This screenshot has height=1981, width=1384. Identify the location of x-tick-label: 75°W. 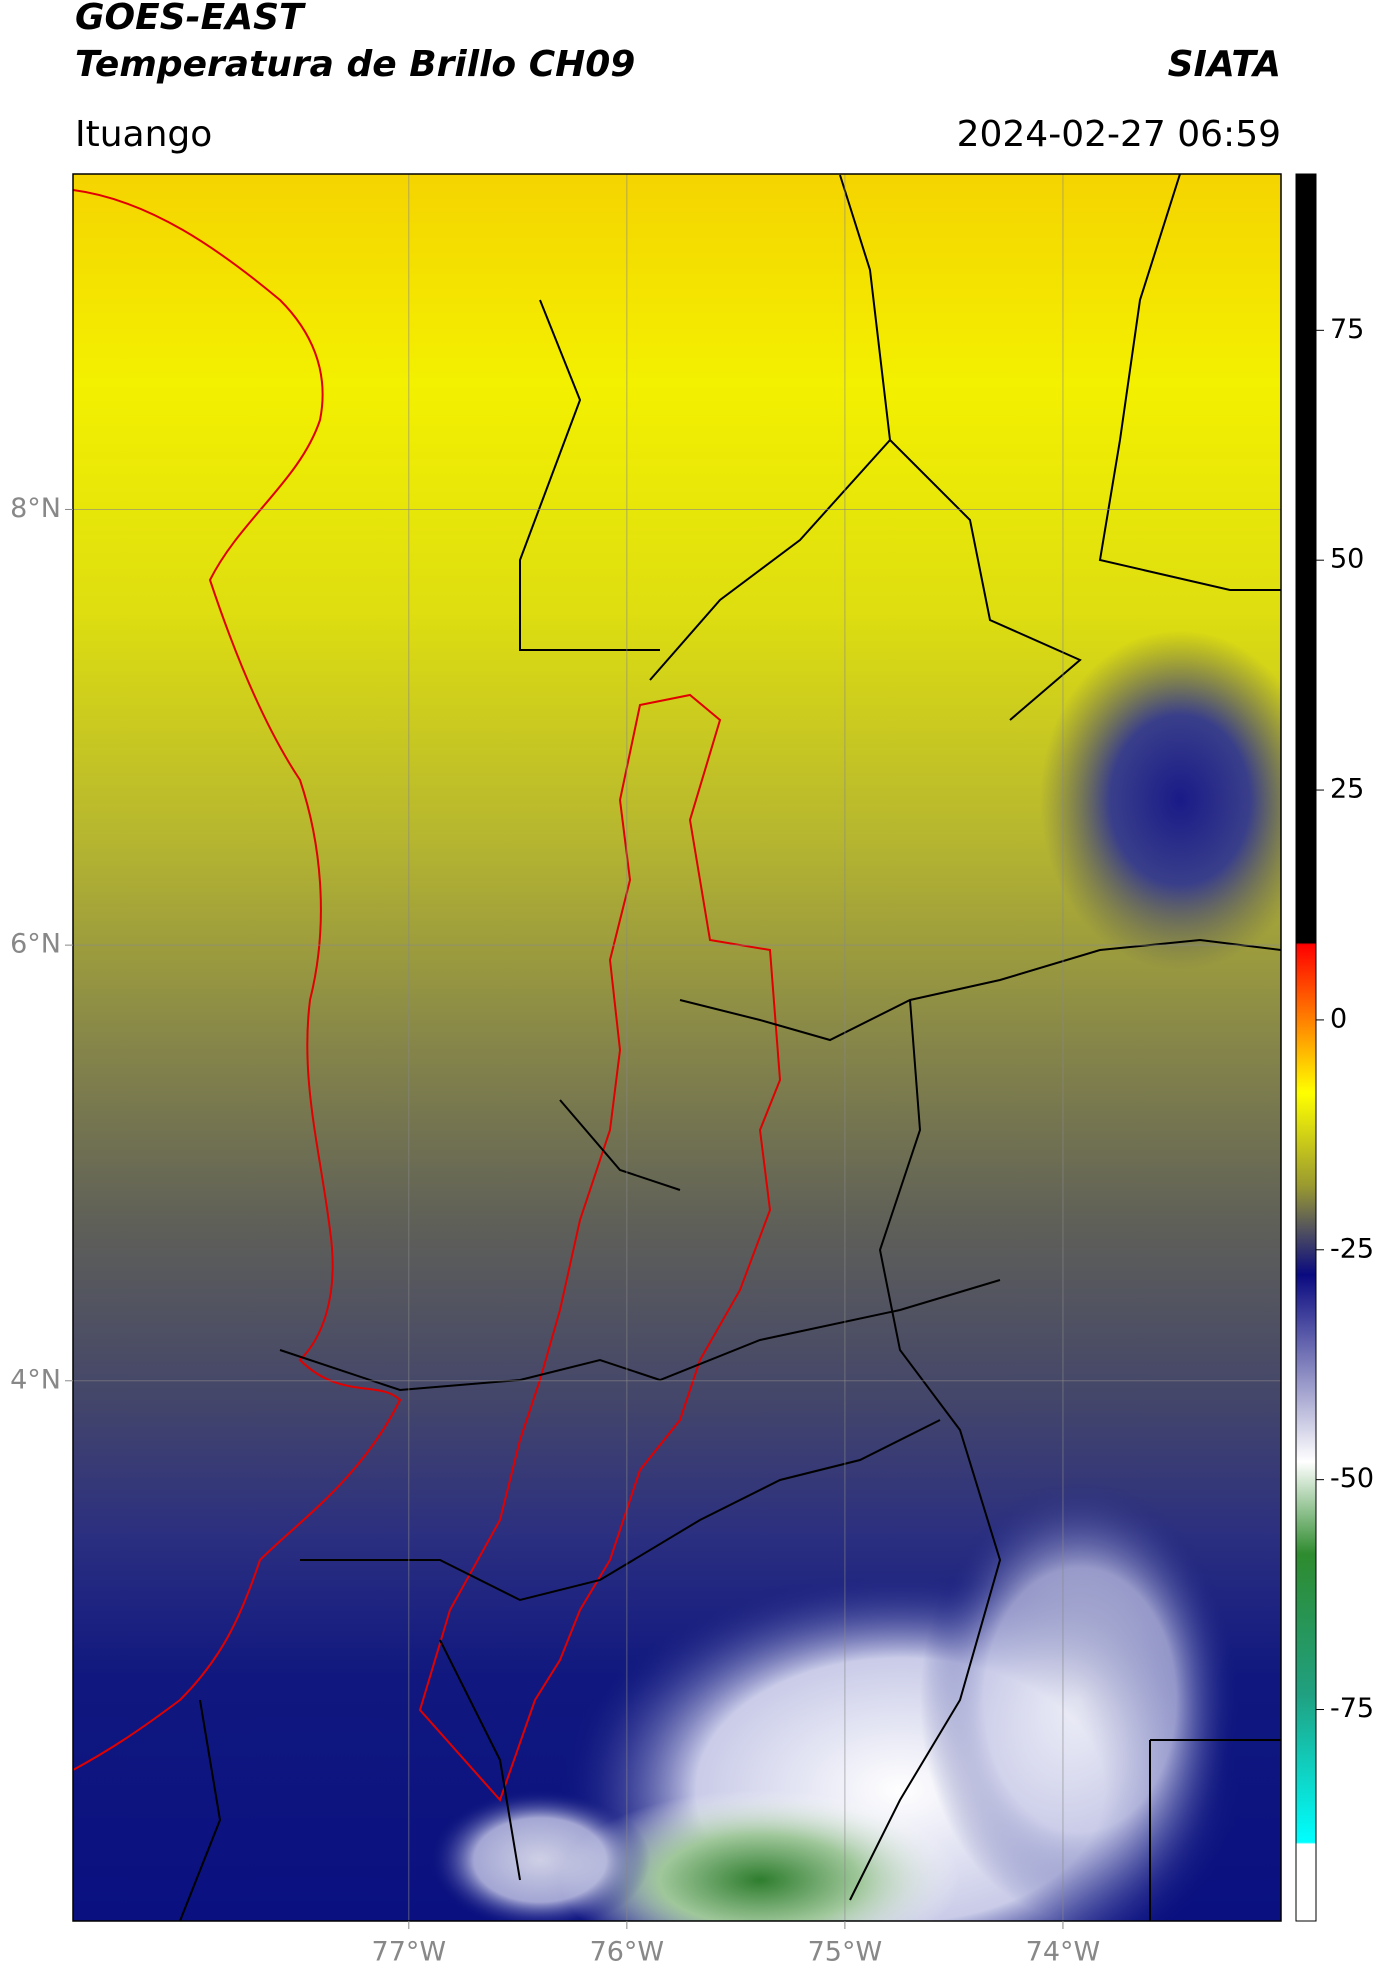
(845, 1952).